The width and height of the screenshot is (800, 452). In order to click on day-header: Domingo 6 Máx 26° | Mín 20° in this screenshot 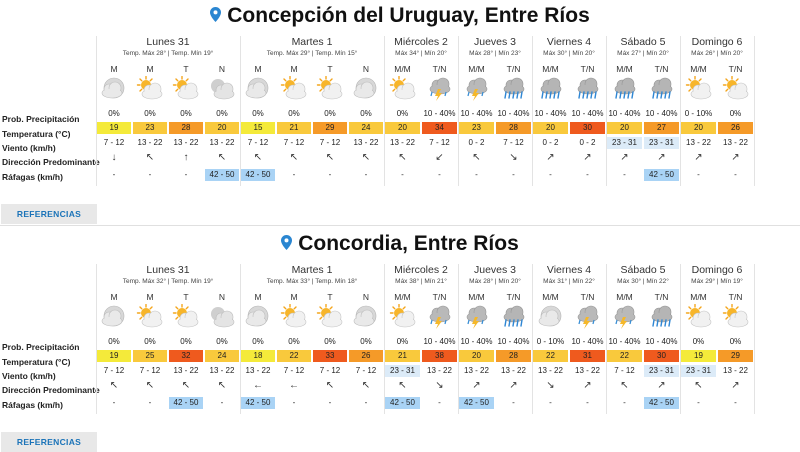, I will do `click(717, 47)`.